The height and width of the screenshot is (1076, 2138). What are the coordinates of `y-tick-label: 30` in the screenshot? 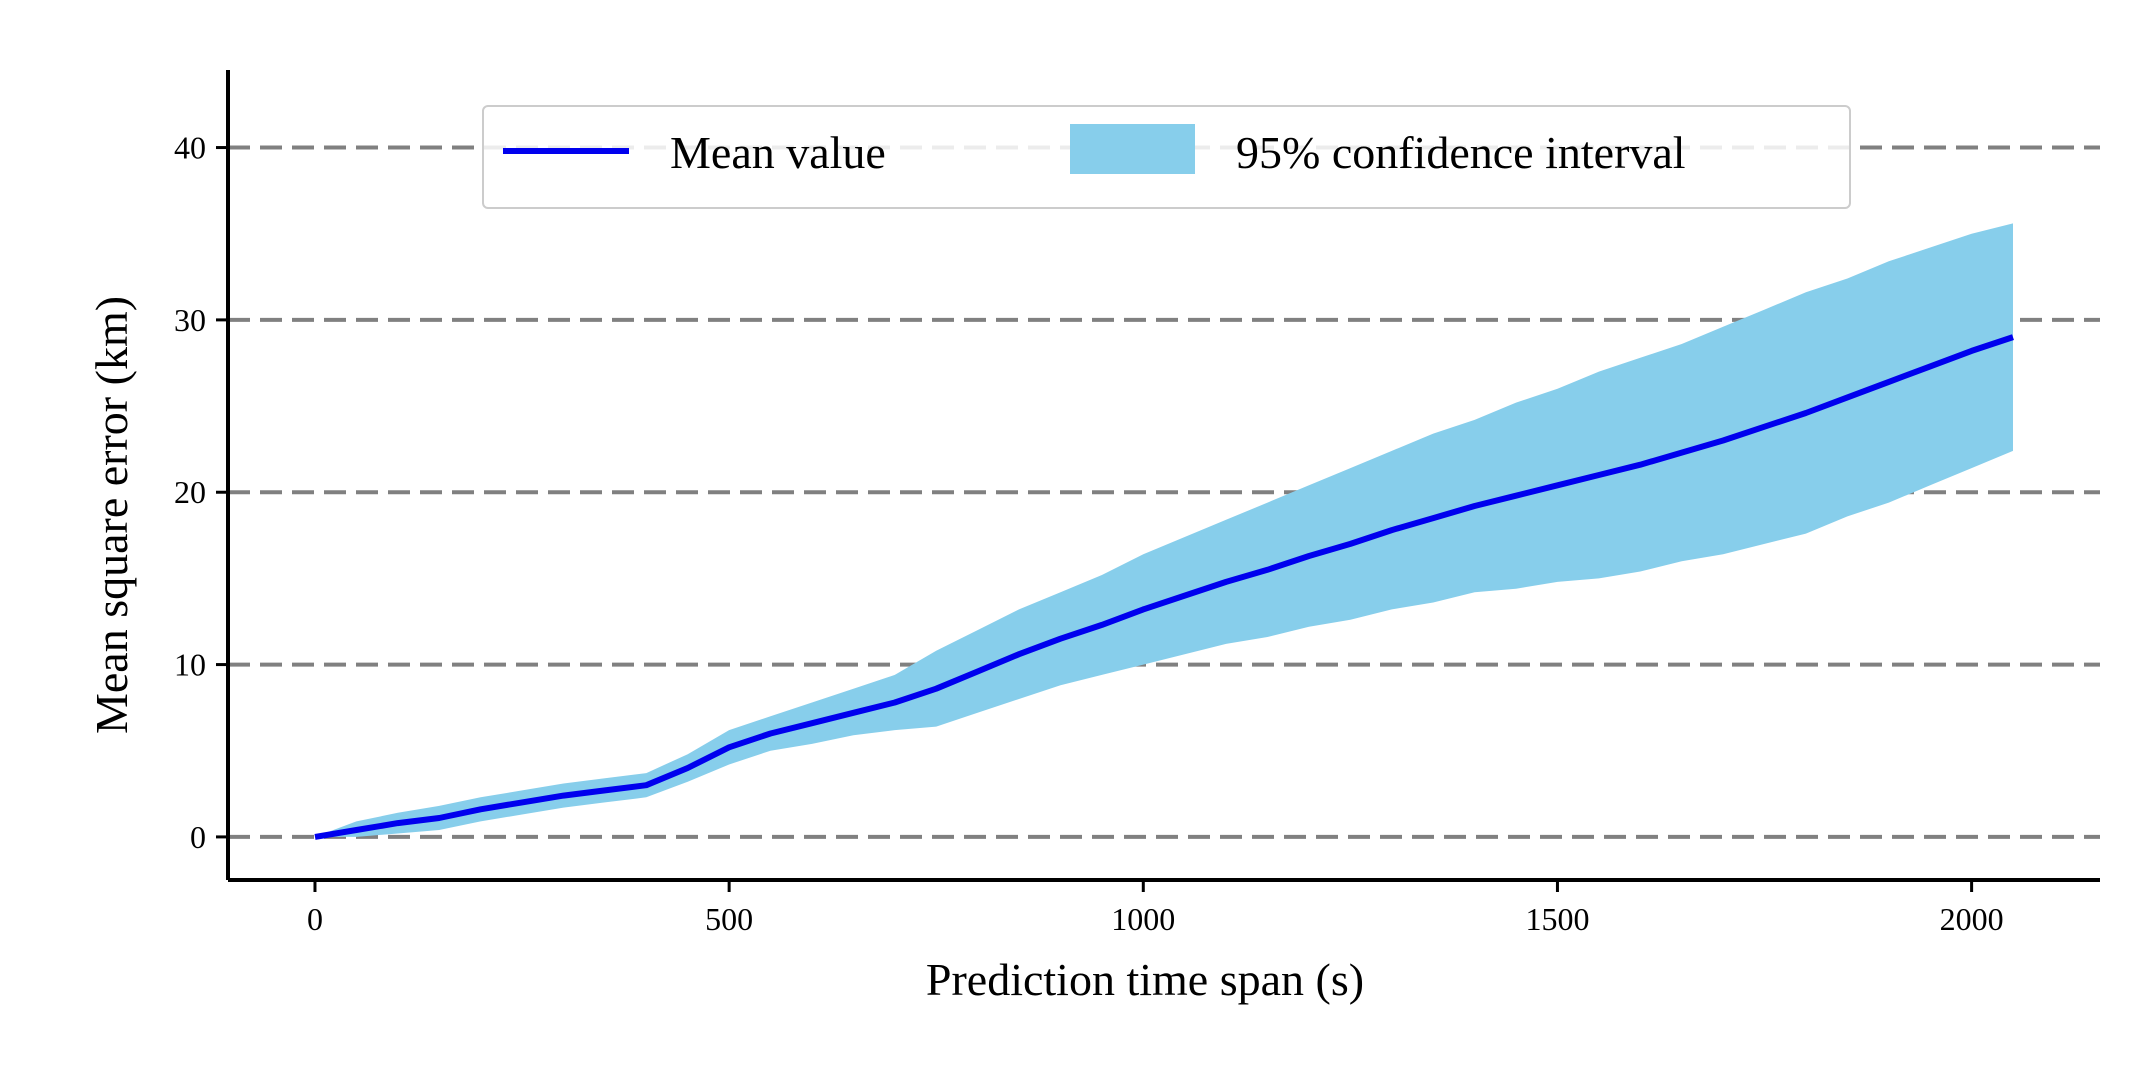 It's located at (190, 320).